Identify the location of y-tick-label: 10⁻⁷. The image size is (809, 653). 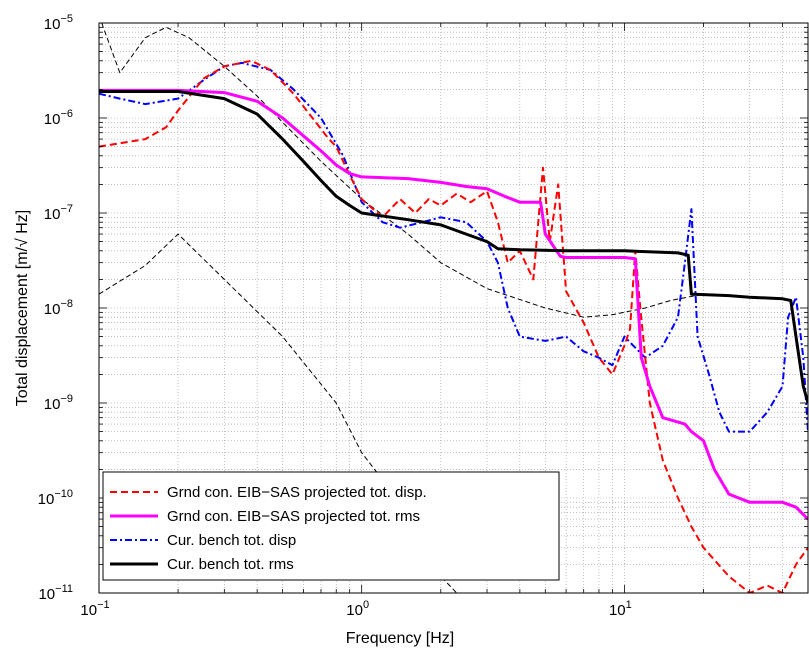
(58, 213).